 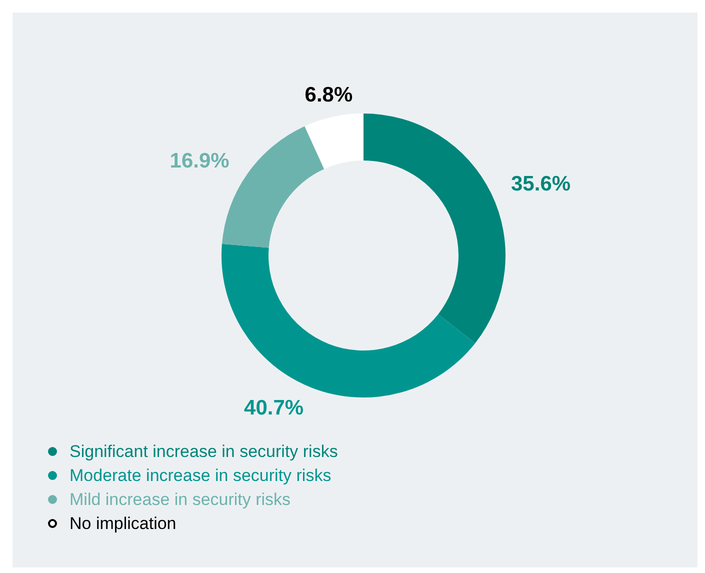 I want to click on legend-label: Moderate increase in security risks, so click(x=201, y=475).